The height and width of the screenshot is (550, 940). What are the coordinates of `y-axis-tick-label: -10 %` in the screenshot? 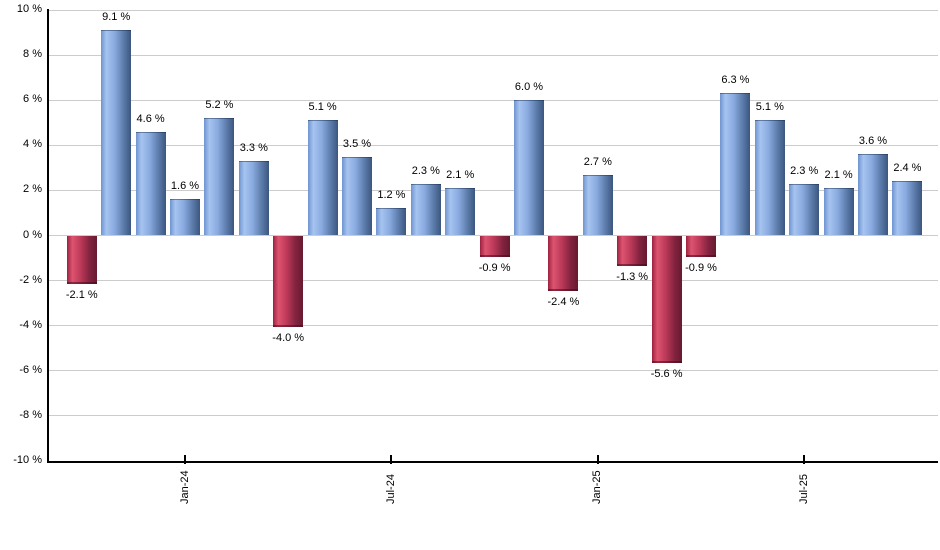 It's located at (27, 460).